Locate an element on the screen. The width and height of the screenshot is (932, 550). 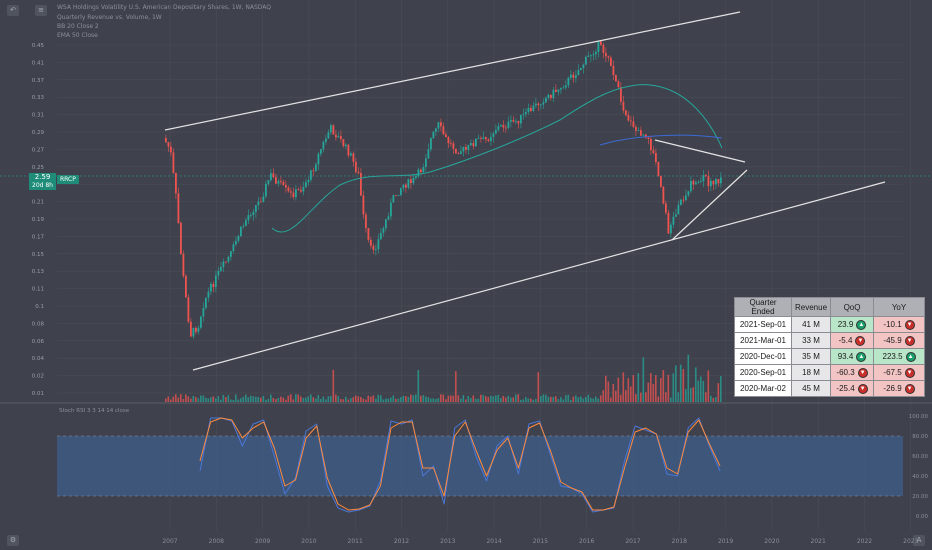
stoch-tick-label: 100.00 is located at coordinates (919, 417).